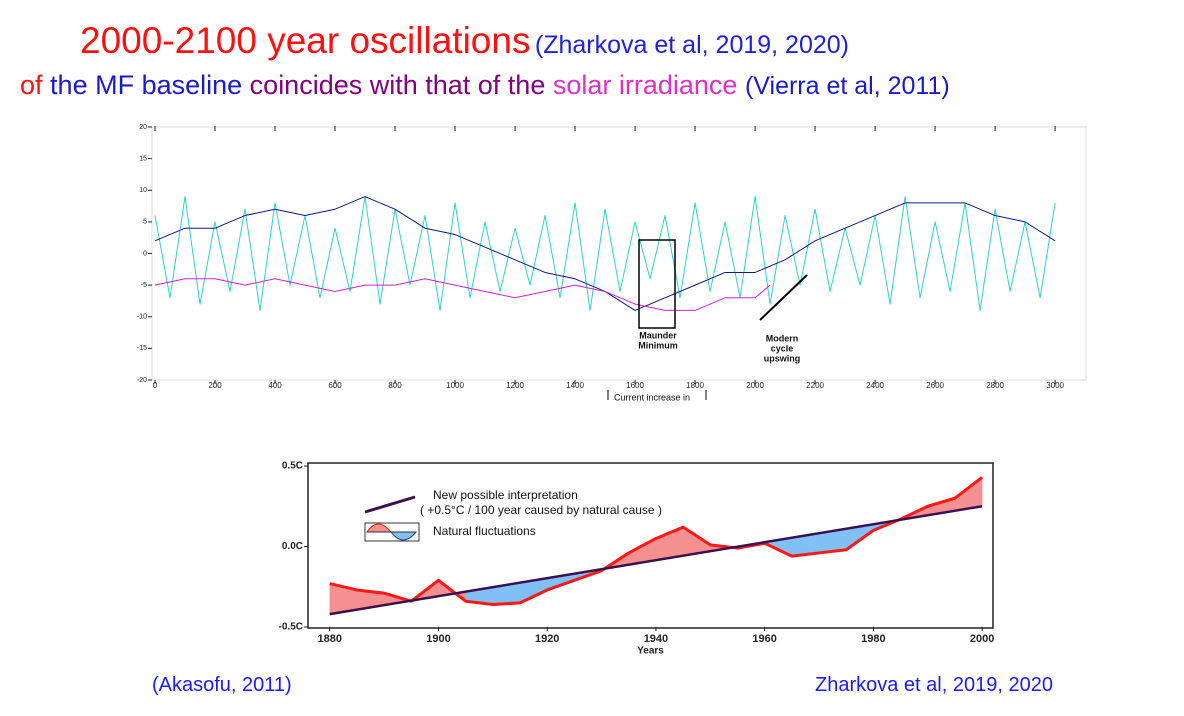 Image resolution: width=1184 pixels, height=716 pixels. I want to click on legend-swatch, so click(390, 504).